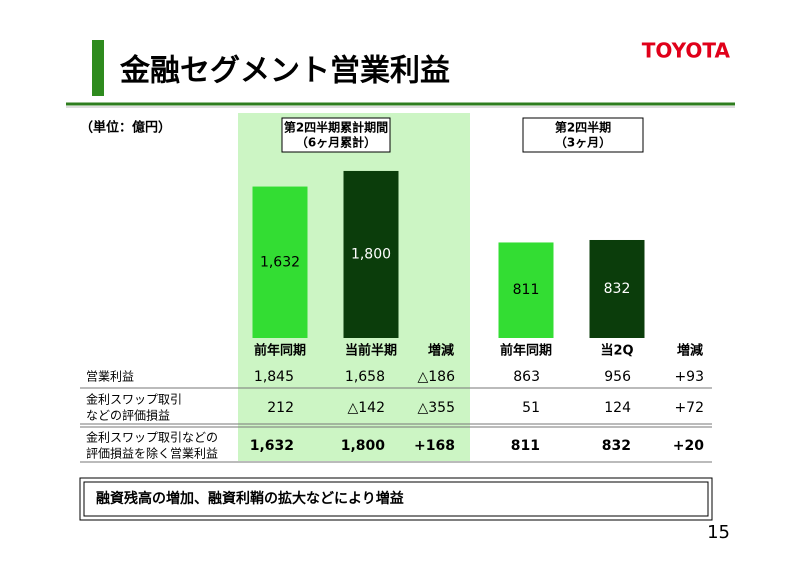  Describe the element at coordinates (280, 408) in the screenshot. I see `table-cell: 212` at that location.